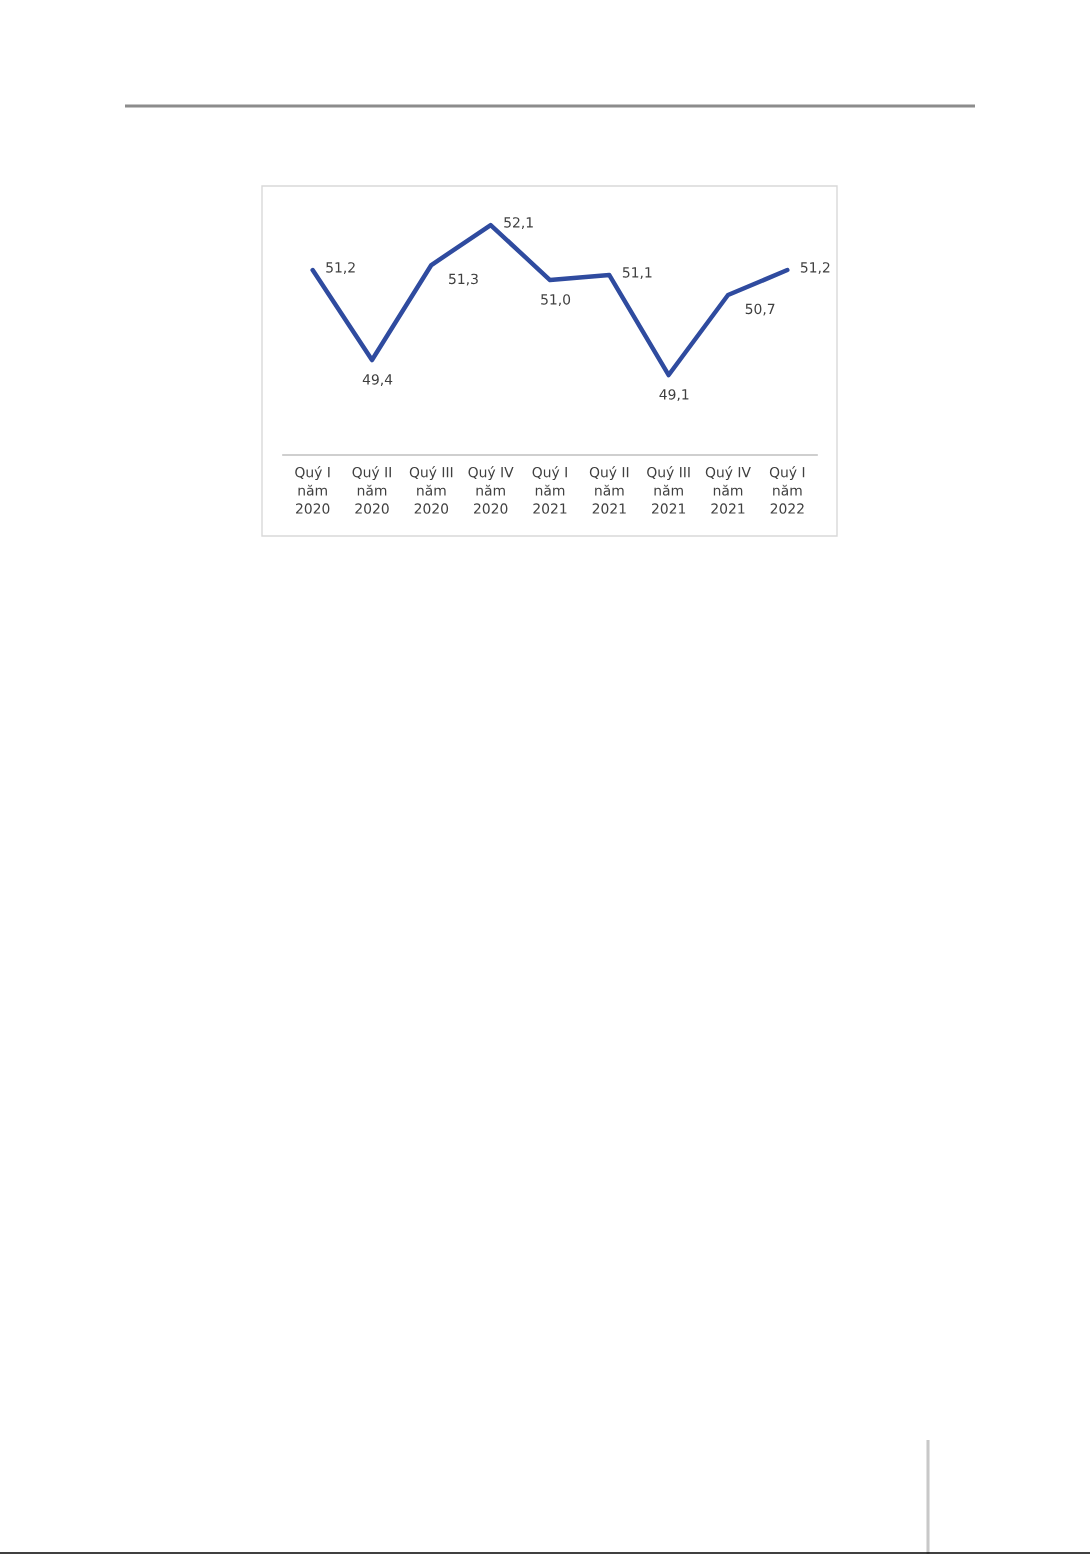 The image size is (1090, 1554). I want to click on data-label: 50,7, so click(760, 309).